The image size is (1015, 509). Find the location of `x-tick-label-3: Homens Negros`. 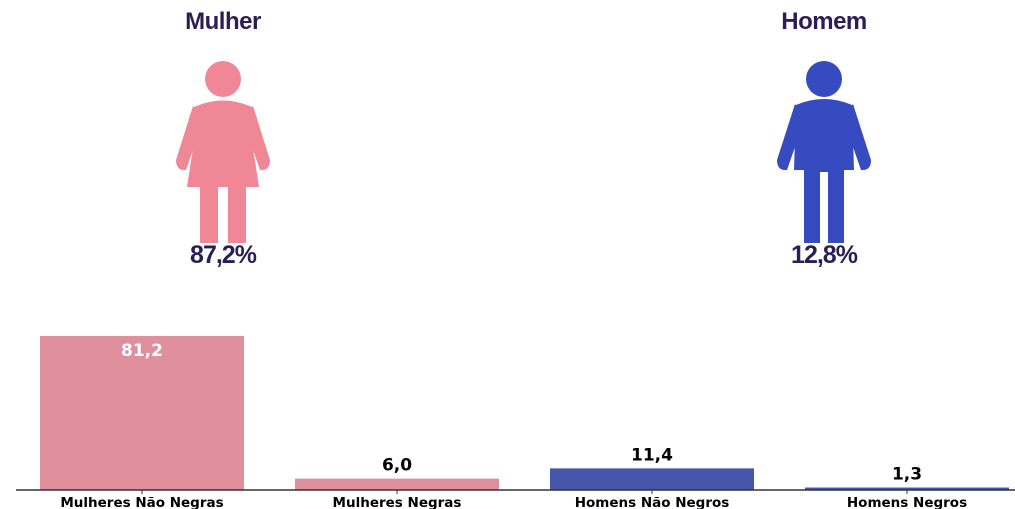

x-tick-label-3: Homens Negros is located at coordinates (907, 502).